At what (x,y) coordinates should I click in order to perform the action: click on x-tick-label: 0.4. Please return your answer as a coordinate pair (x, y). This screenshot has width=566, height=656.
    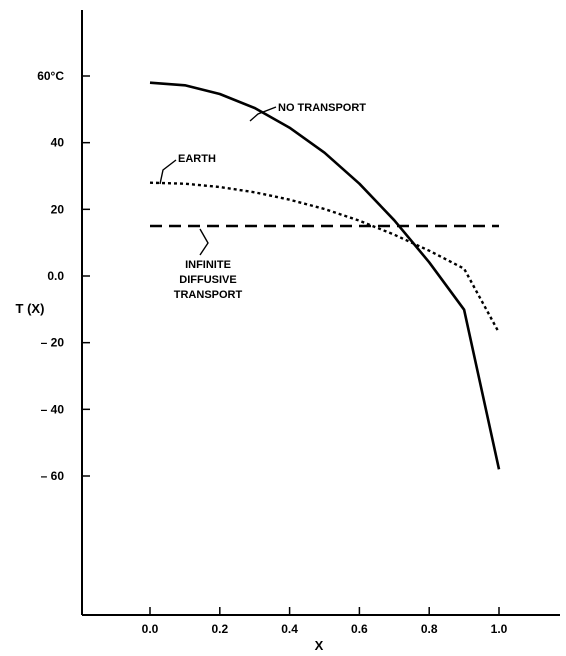
    Looking at the image, I should click on (289, 629).